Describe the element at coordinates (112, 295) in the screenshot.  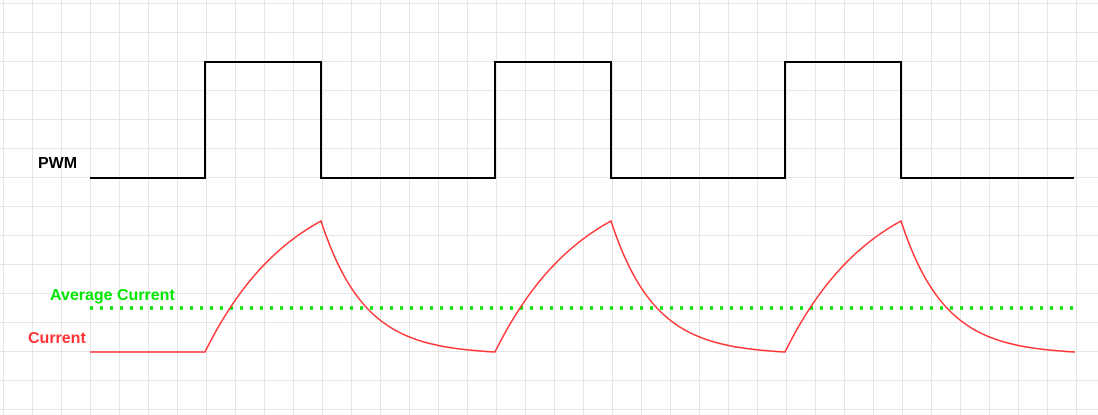
I see `average-current-label: Average Current` at that location.